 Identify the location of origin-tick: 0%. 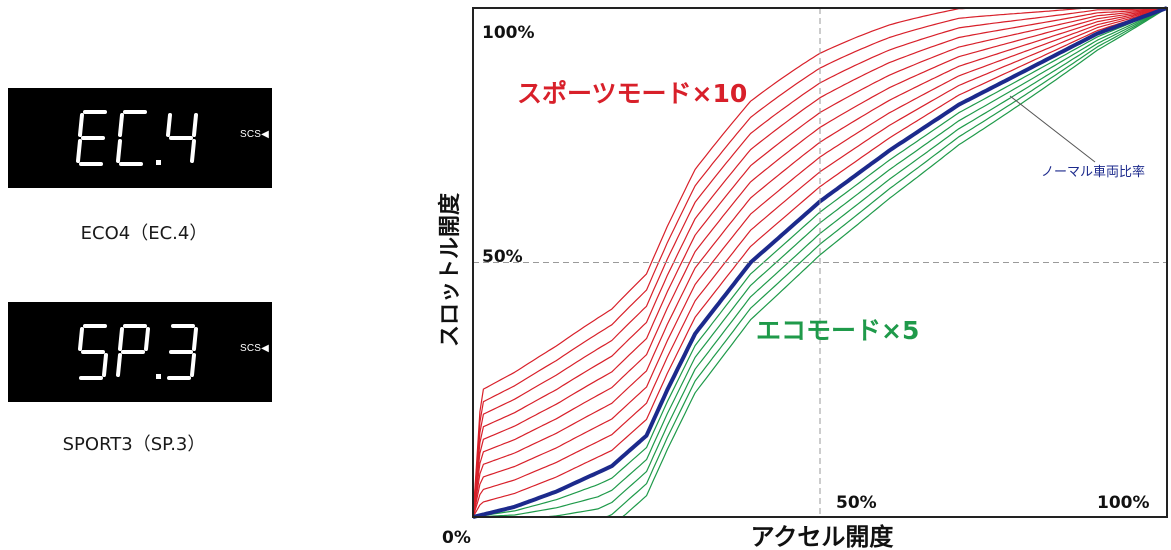
(456, 538).